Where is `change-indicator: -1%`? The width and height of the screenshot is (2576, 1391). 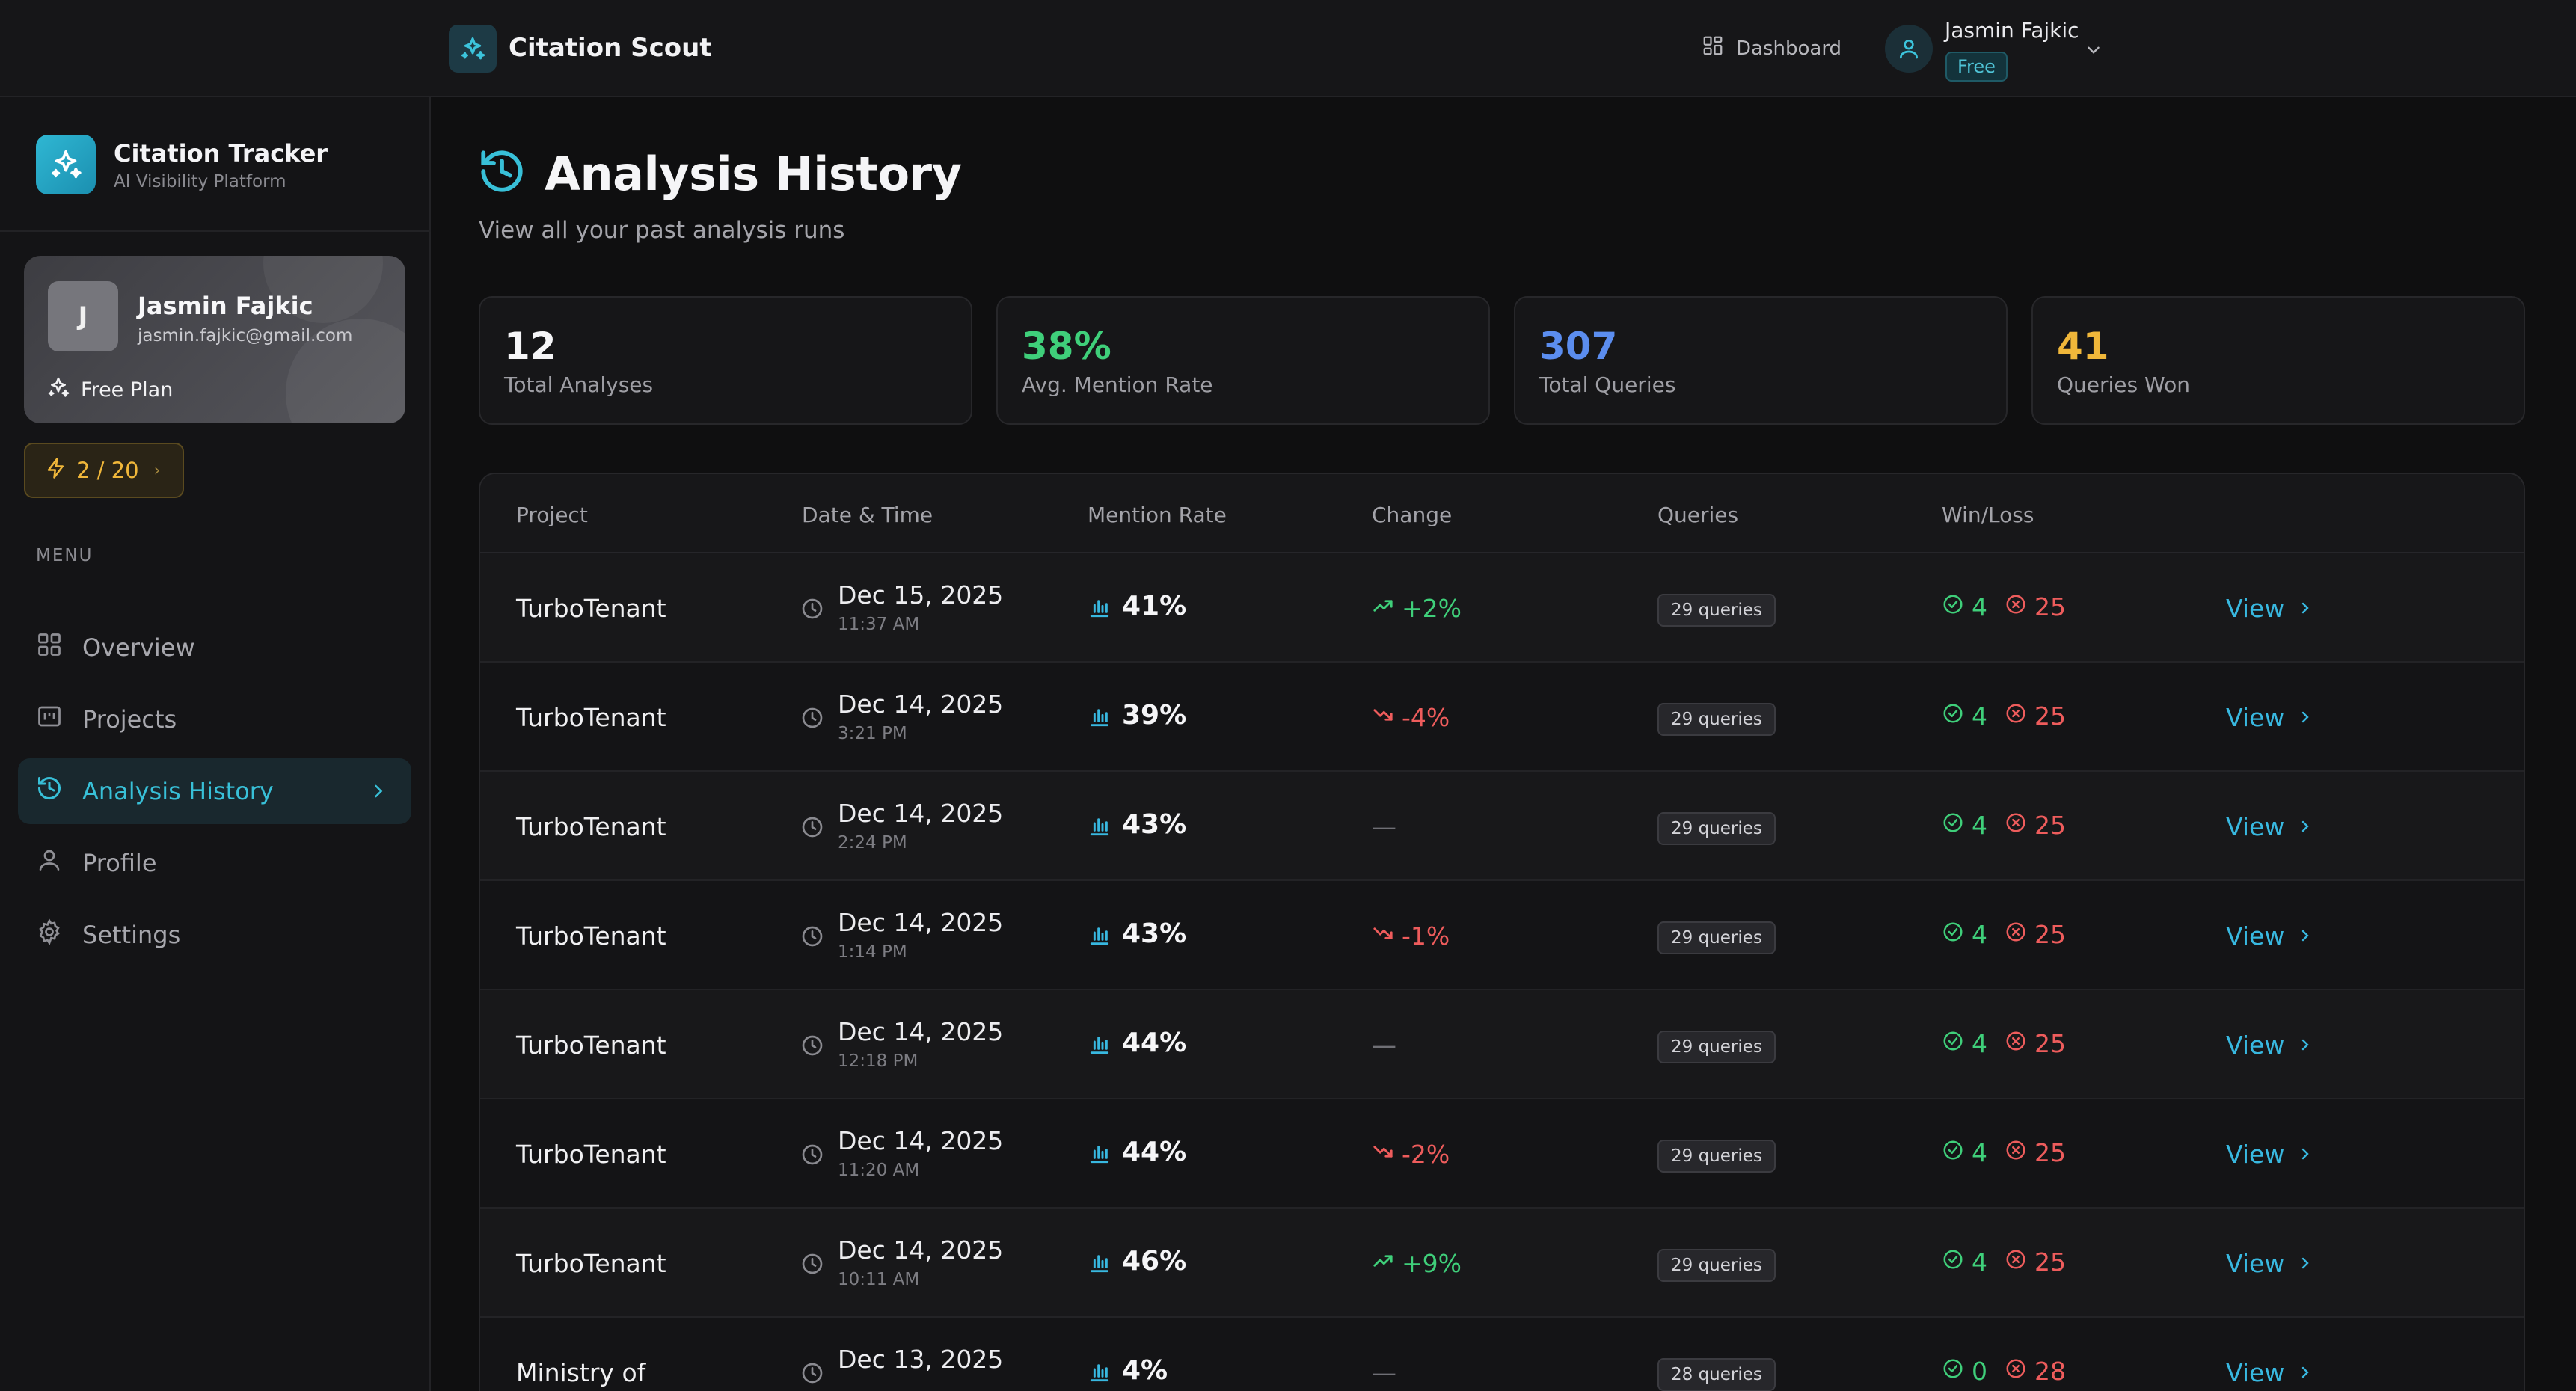 change-indicator: -1% is located at coordinates (1411, 936).